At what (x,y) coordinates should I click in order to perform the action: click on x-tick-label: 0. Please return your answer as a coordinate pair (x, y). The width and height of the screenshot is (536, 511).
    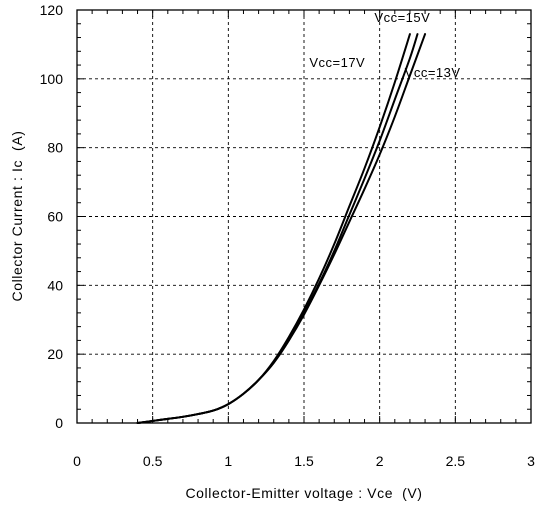
    Looking at the image, I should click on (77, 461).